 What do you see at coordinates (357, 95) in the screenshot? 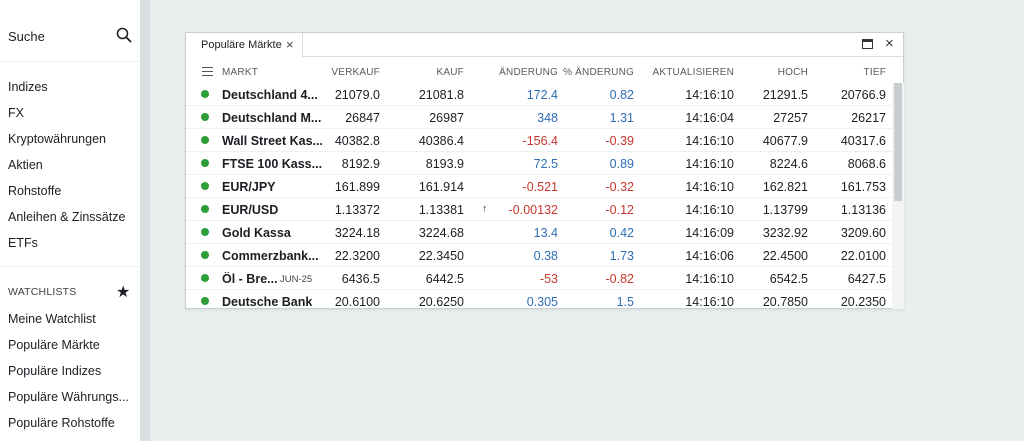
I see `sell-price: 21079.0` at bounding box center [357, 95].